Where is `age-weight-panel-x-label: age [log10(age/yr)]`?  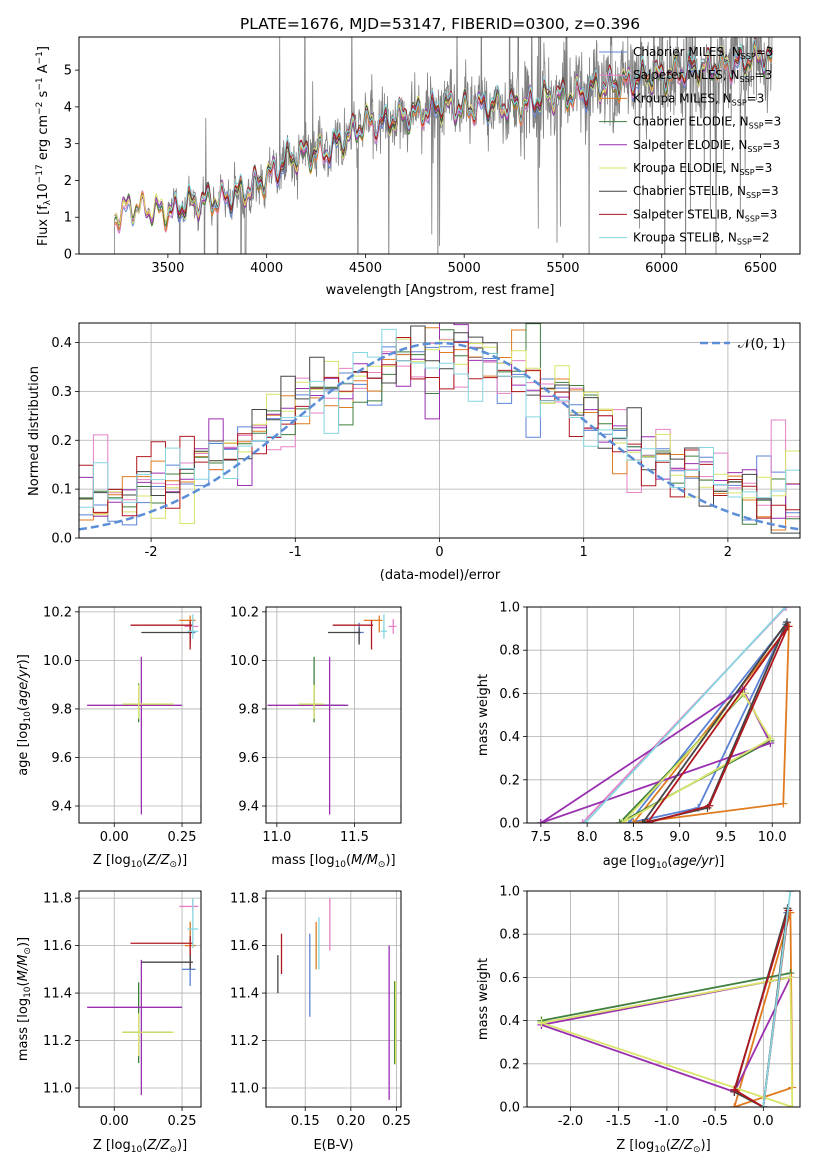 age-weight-panel-x-label: age [log10(age/yr)] is located at coordinates (664, 862).